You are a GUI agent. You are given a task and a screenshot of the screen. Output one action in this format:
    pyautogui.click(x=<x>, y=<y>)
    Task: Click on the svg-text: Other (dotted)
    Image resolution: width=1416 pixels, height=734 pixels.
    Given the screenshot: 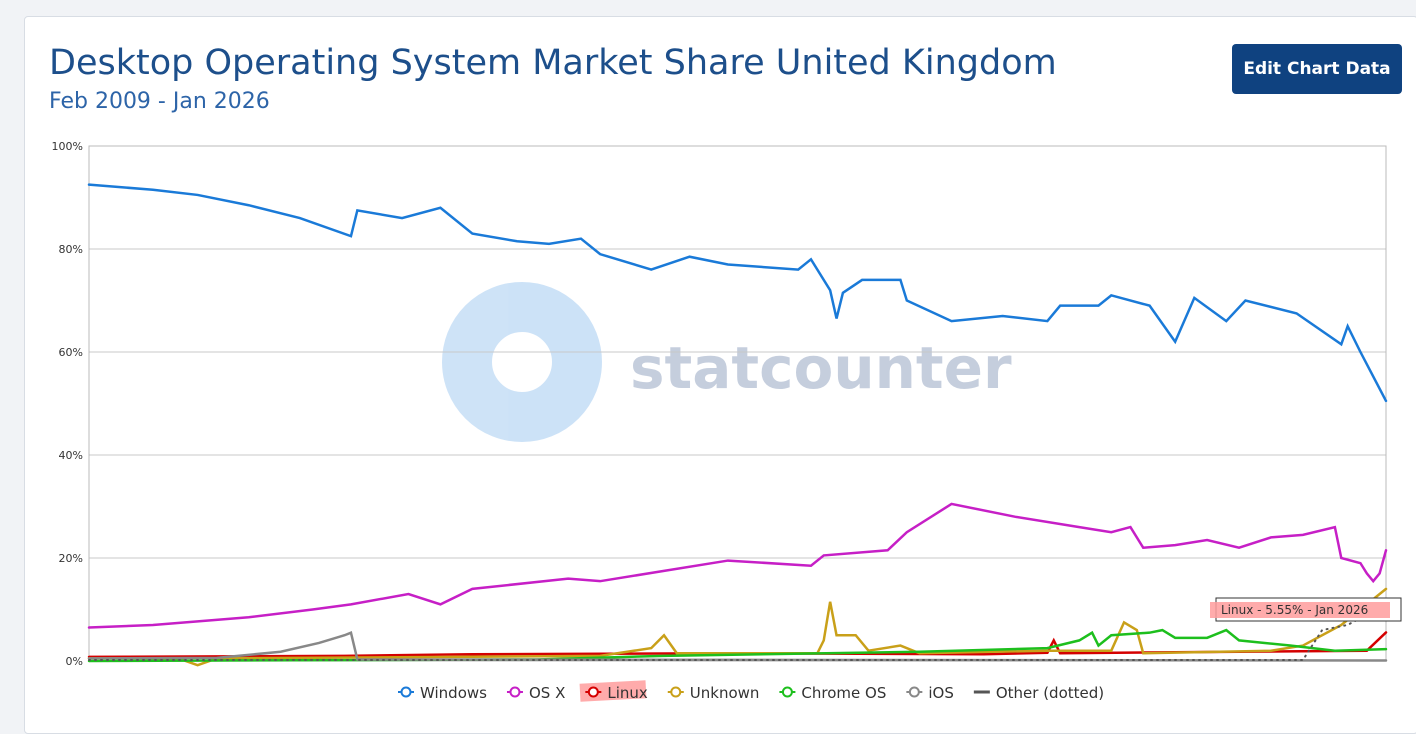 What is the action you would take?
    pyautogui.click(x=1050, y=693)
    